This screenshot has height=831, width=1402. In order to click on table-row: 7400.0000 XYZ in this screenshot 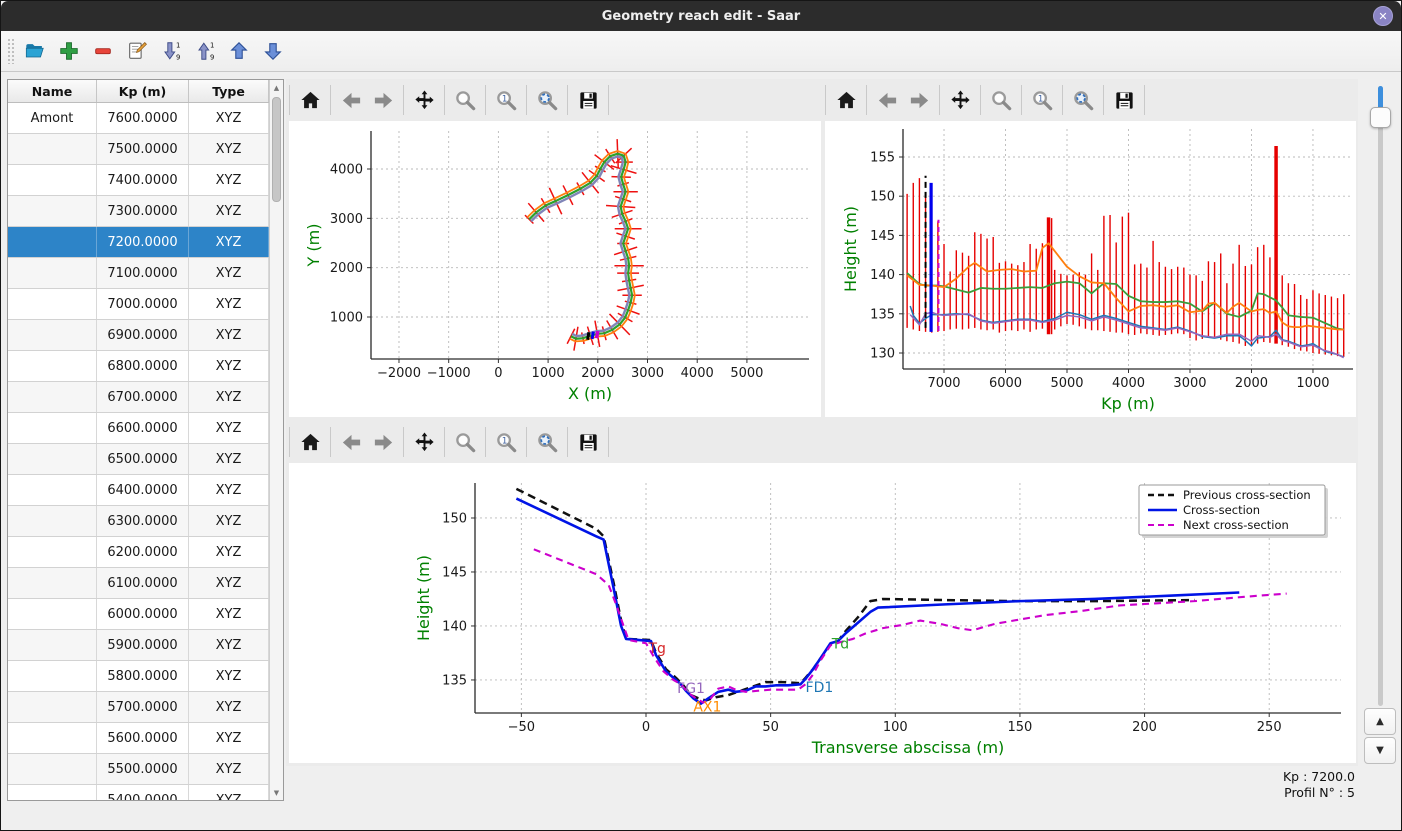, I will do `click(138, 180)`.